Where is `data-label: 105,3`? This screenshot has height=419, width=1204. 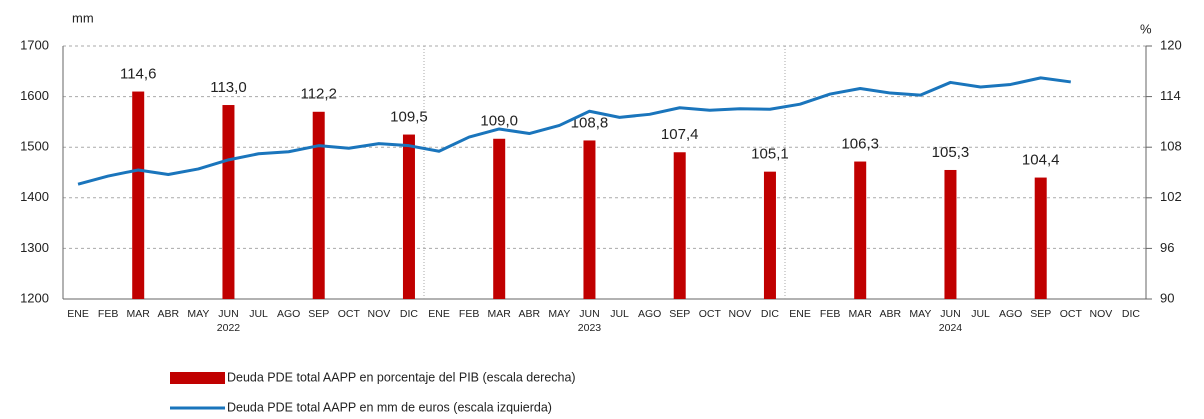 data-label: 105,3 is located at coordinates (951, 152).